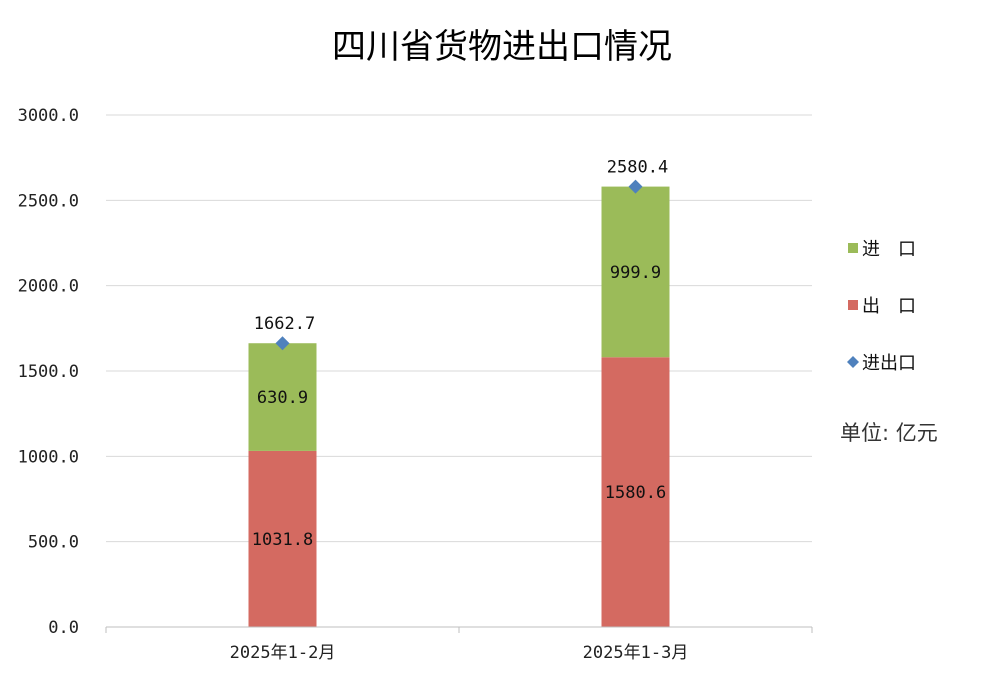 The width and height of the screenshot is (984, 682). What do you see at coordinates (48, 201) in the screenshot?
I see `y-tick-label: 2500.0` at bounding box center [48, 201].